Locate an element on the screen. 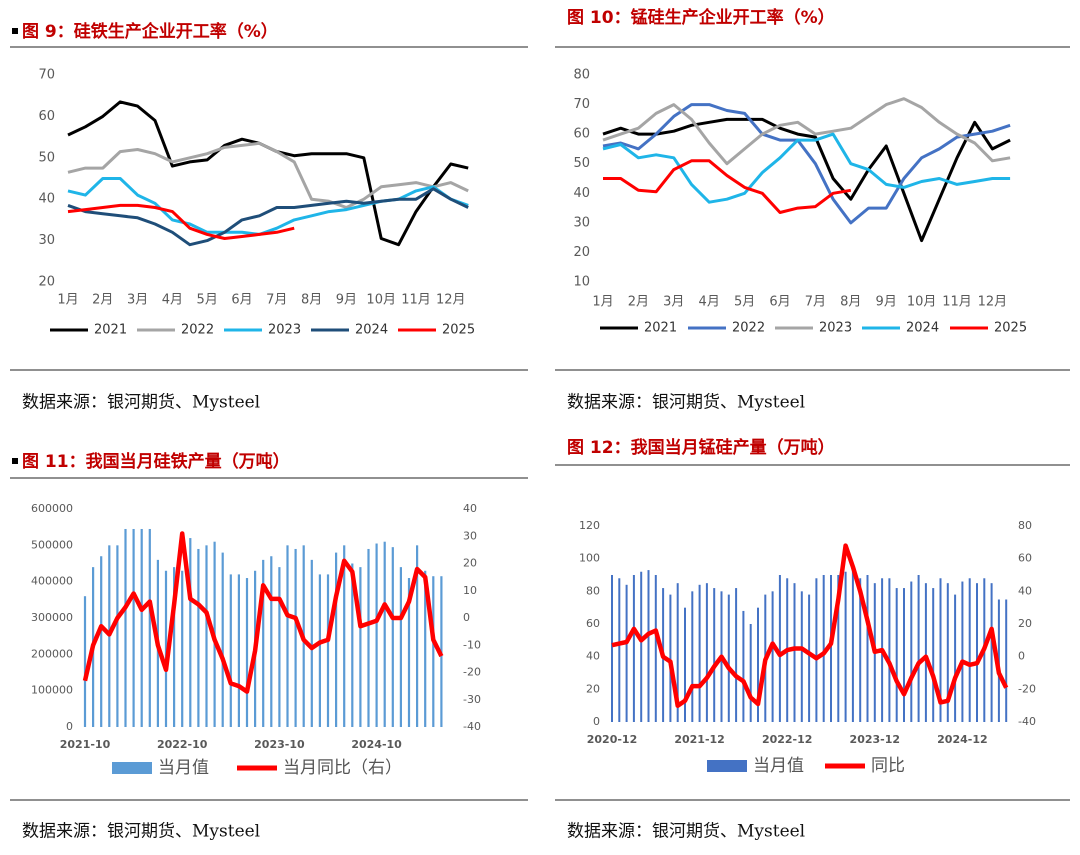  y2-tick-label: 30 is located at coordinates (470, 535).